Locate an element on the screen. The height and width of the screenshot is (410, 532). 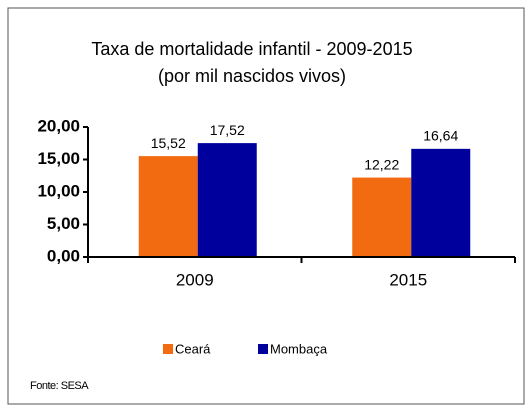
legend-label: Mombaça is located at coordinates (299, 348).